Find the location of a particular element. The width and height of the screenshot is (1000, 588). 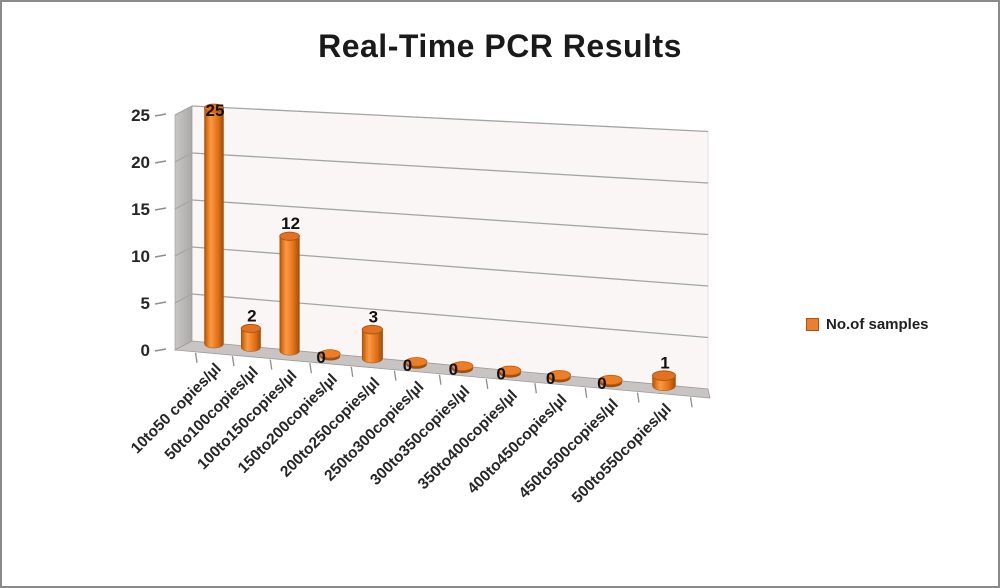

data-label: 1 is located at coordinates (664, 363).